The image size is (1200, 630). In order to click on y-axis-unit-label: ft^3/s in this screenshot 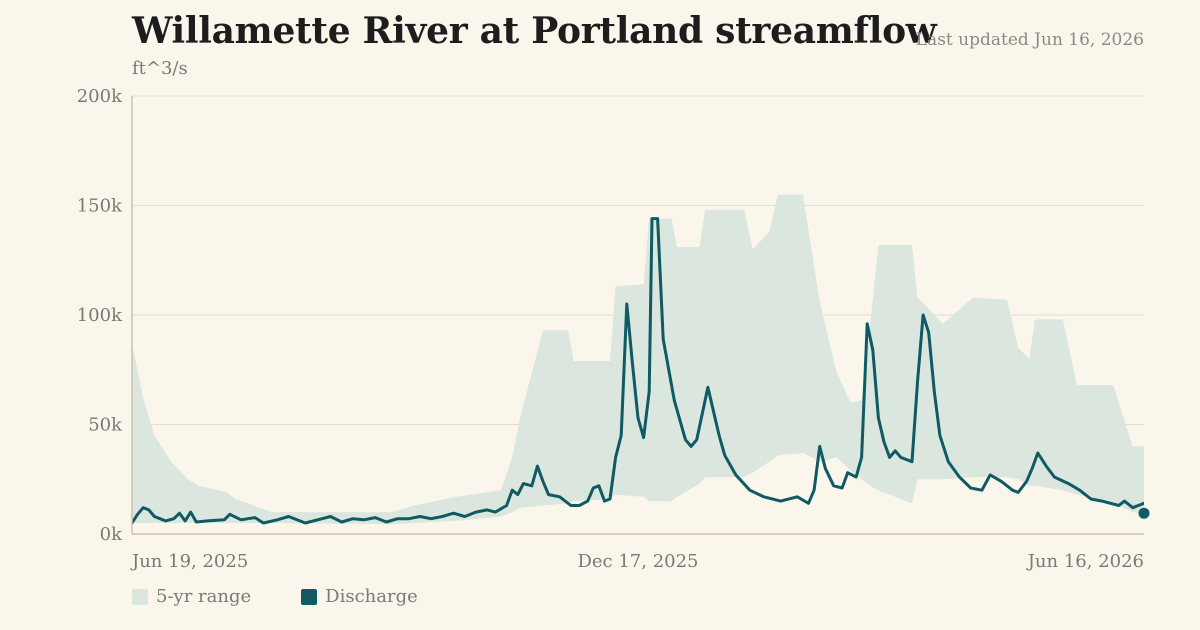, I will do `click(160, 68)`.